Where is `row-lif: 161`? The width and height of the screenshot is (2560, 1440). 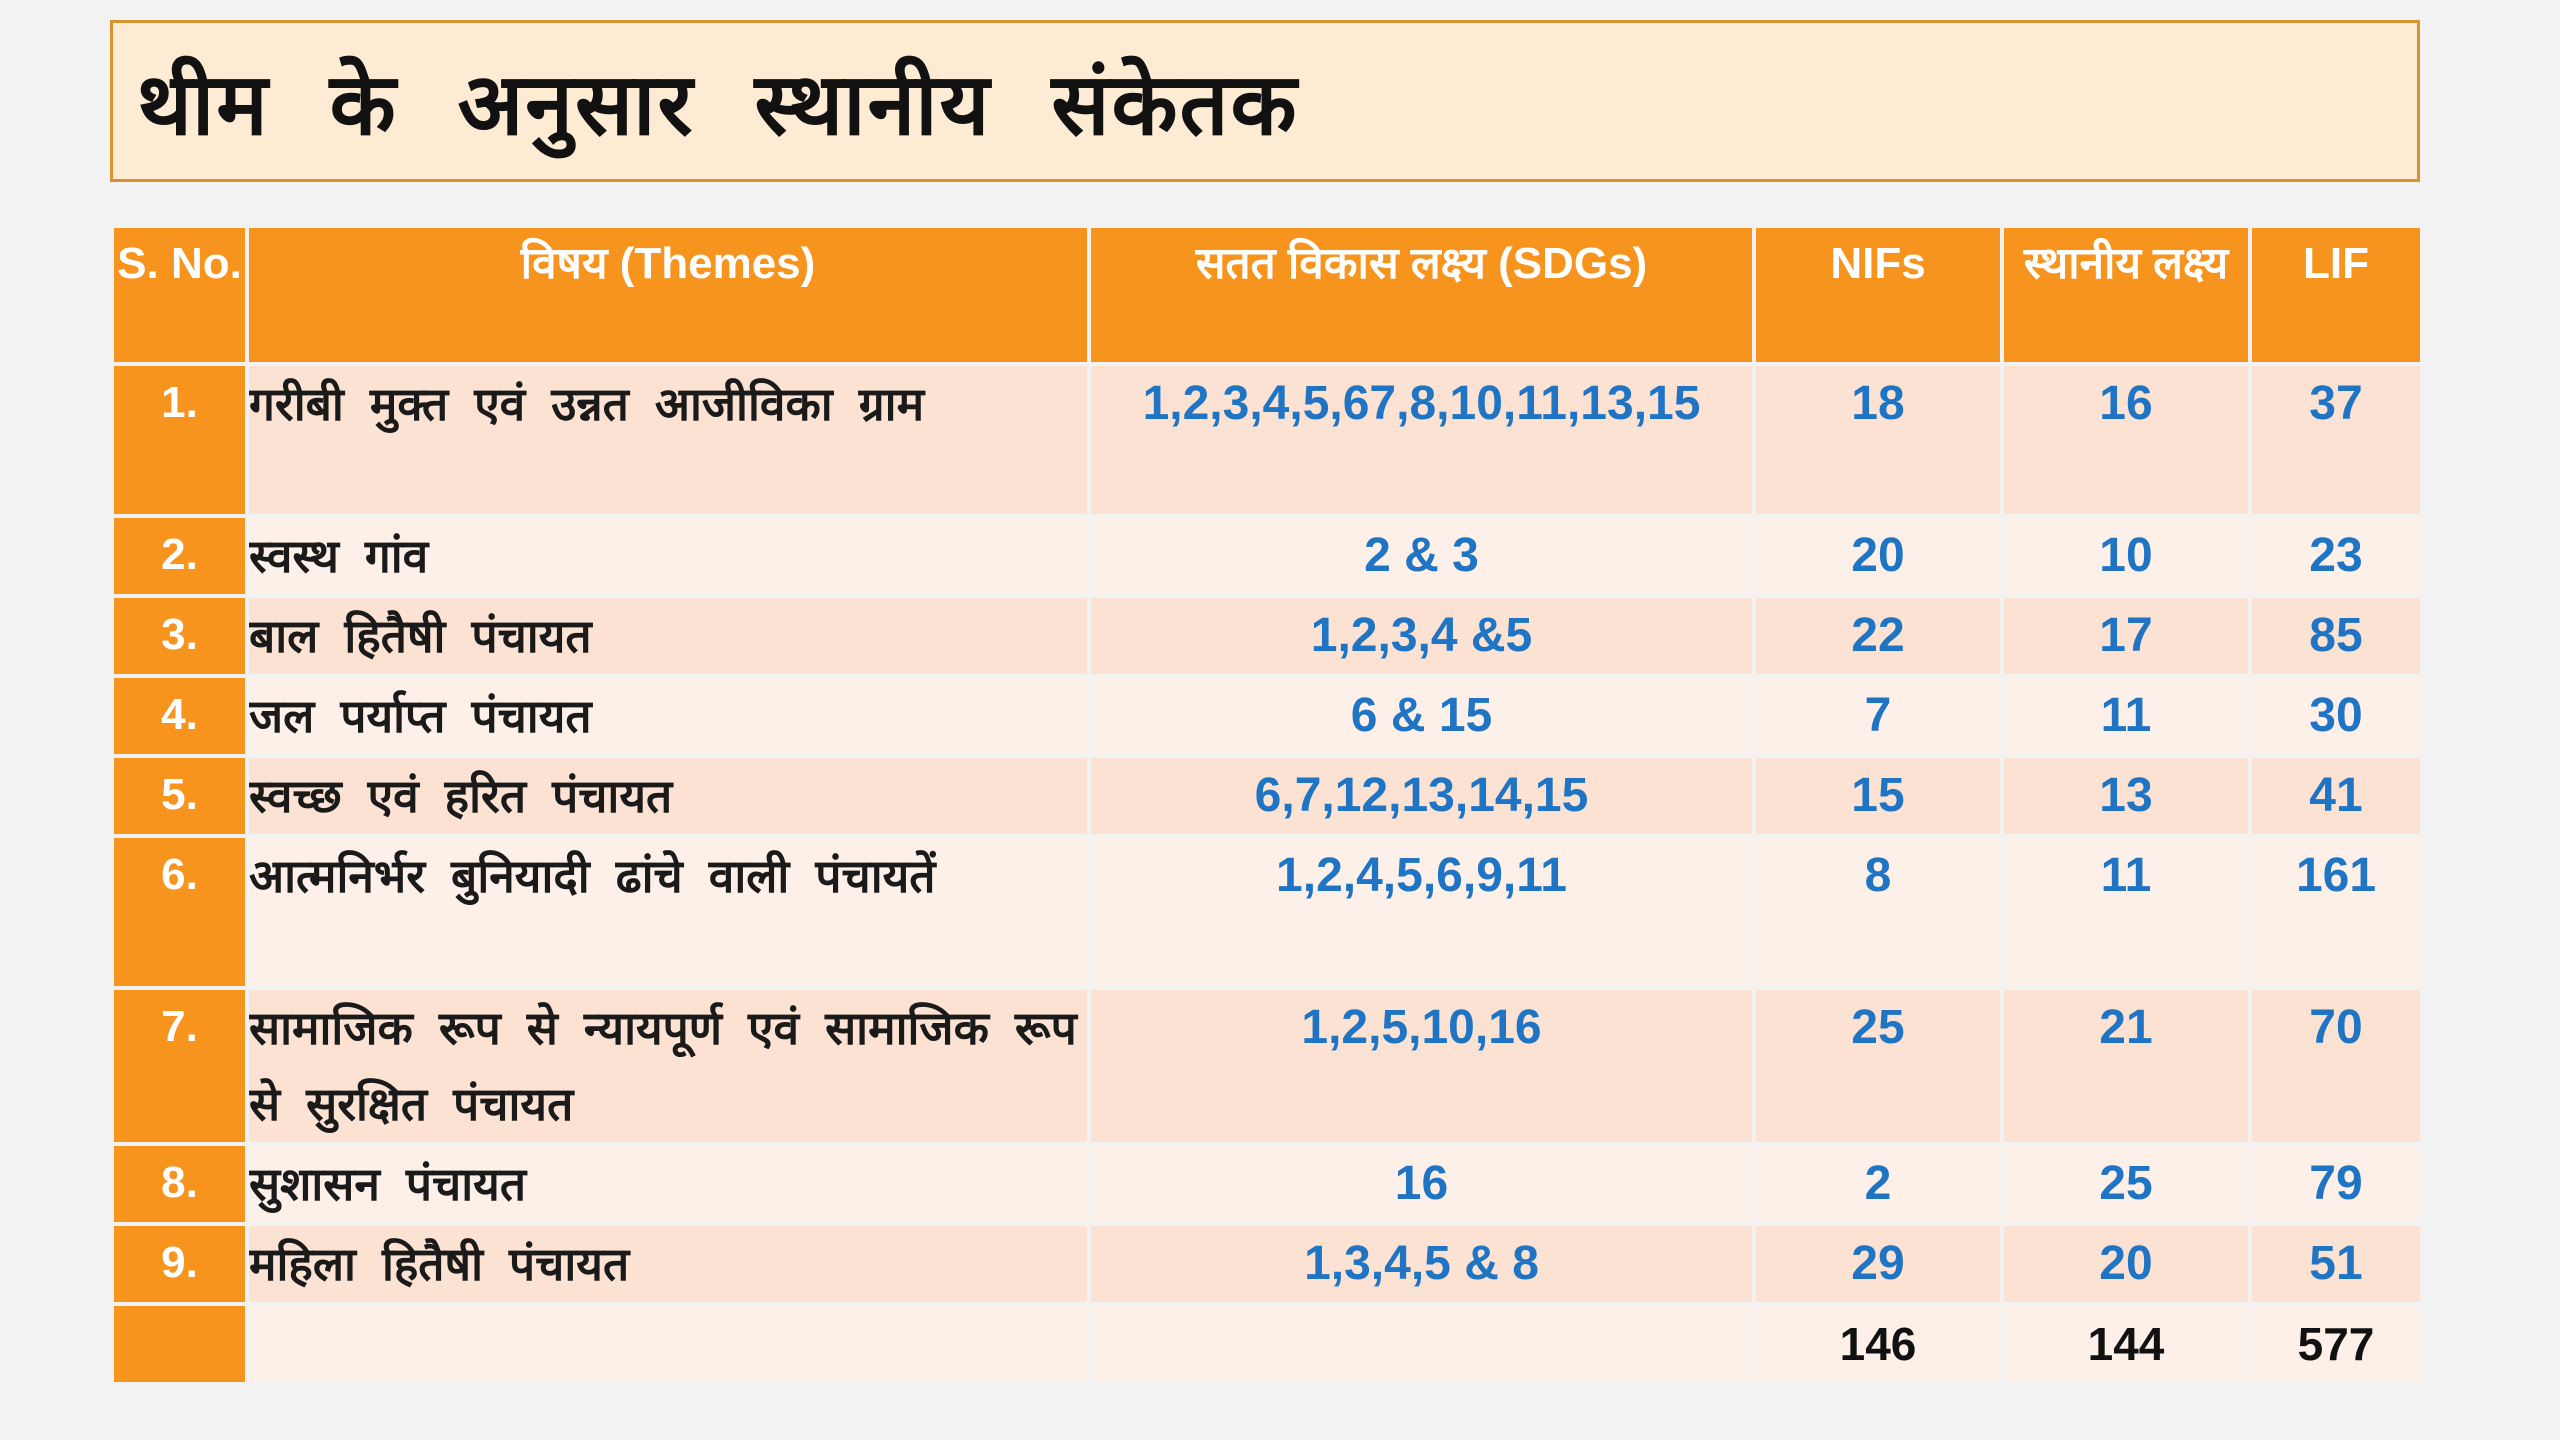 row-lif: 161 is located at coordinates (2336, 912).